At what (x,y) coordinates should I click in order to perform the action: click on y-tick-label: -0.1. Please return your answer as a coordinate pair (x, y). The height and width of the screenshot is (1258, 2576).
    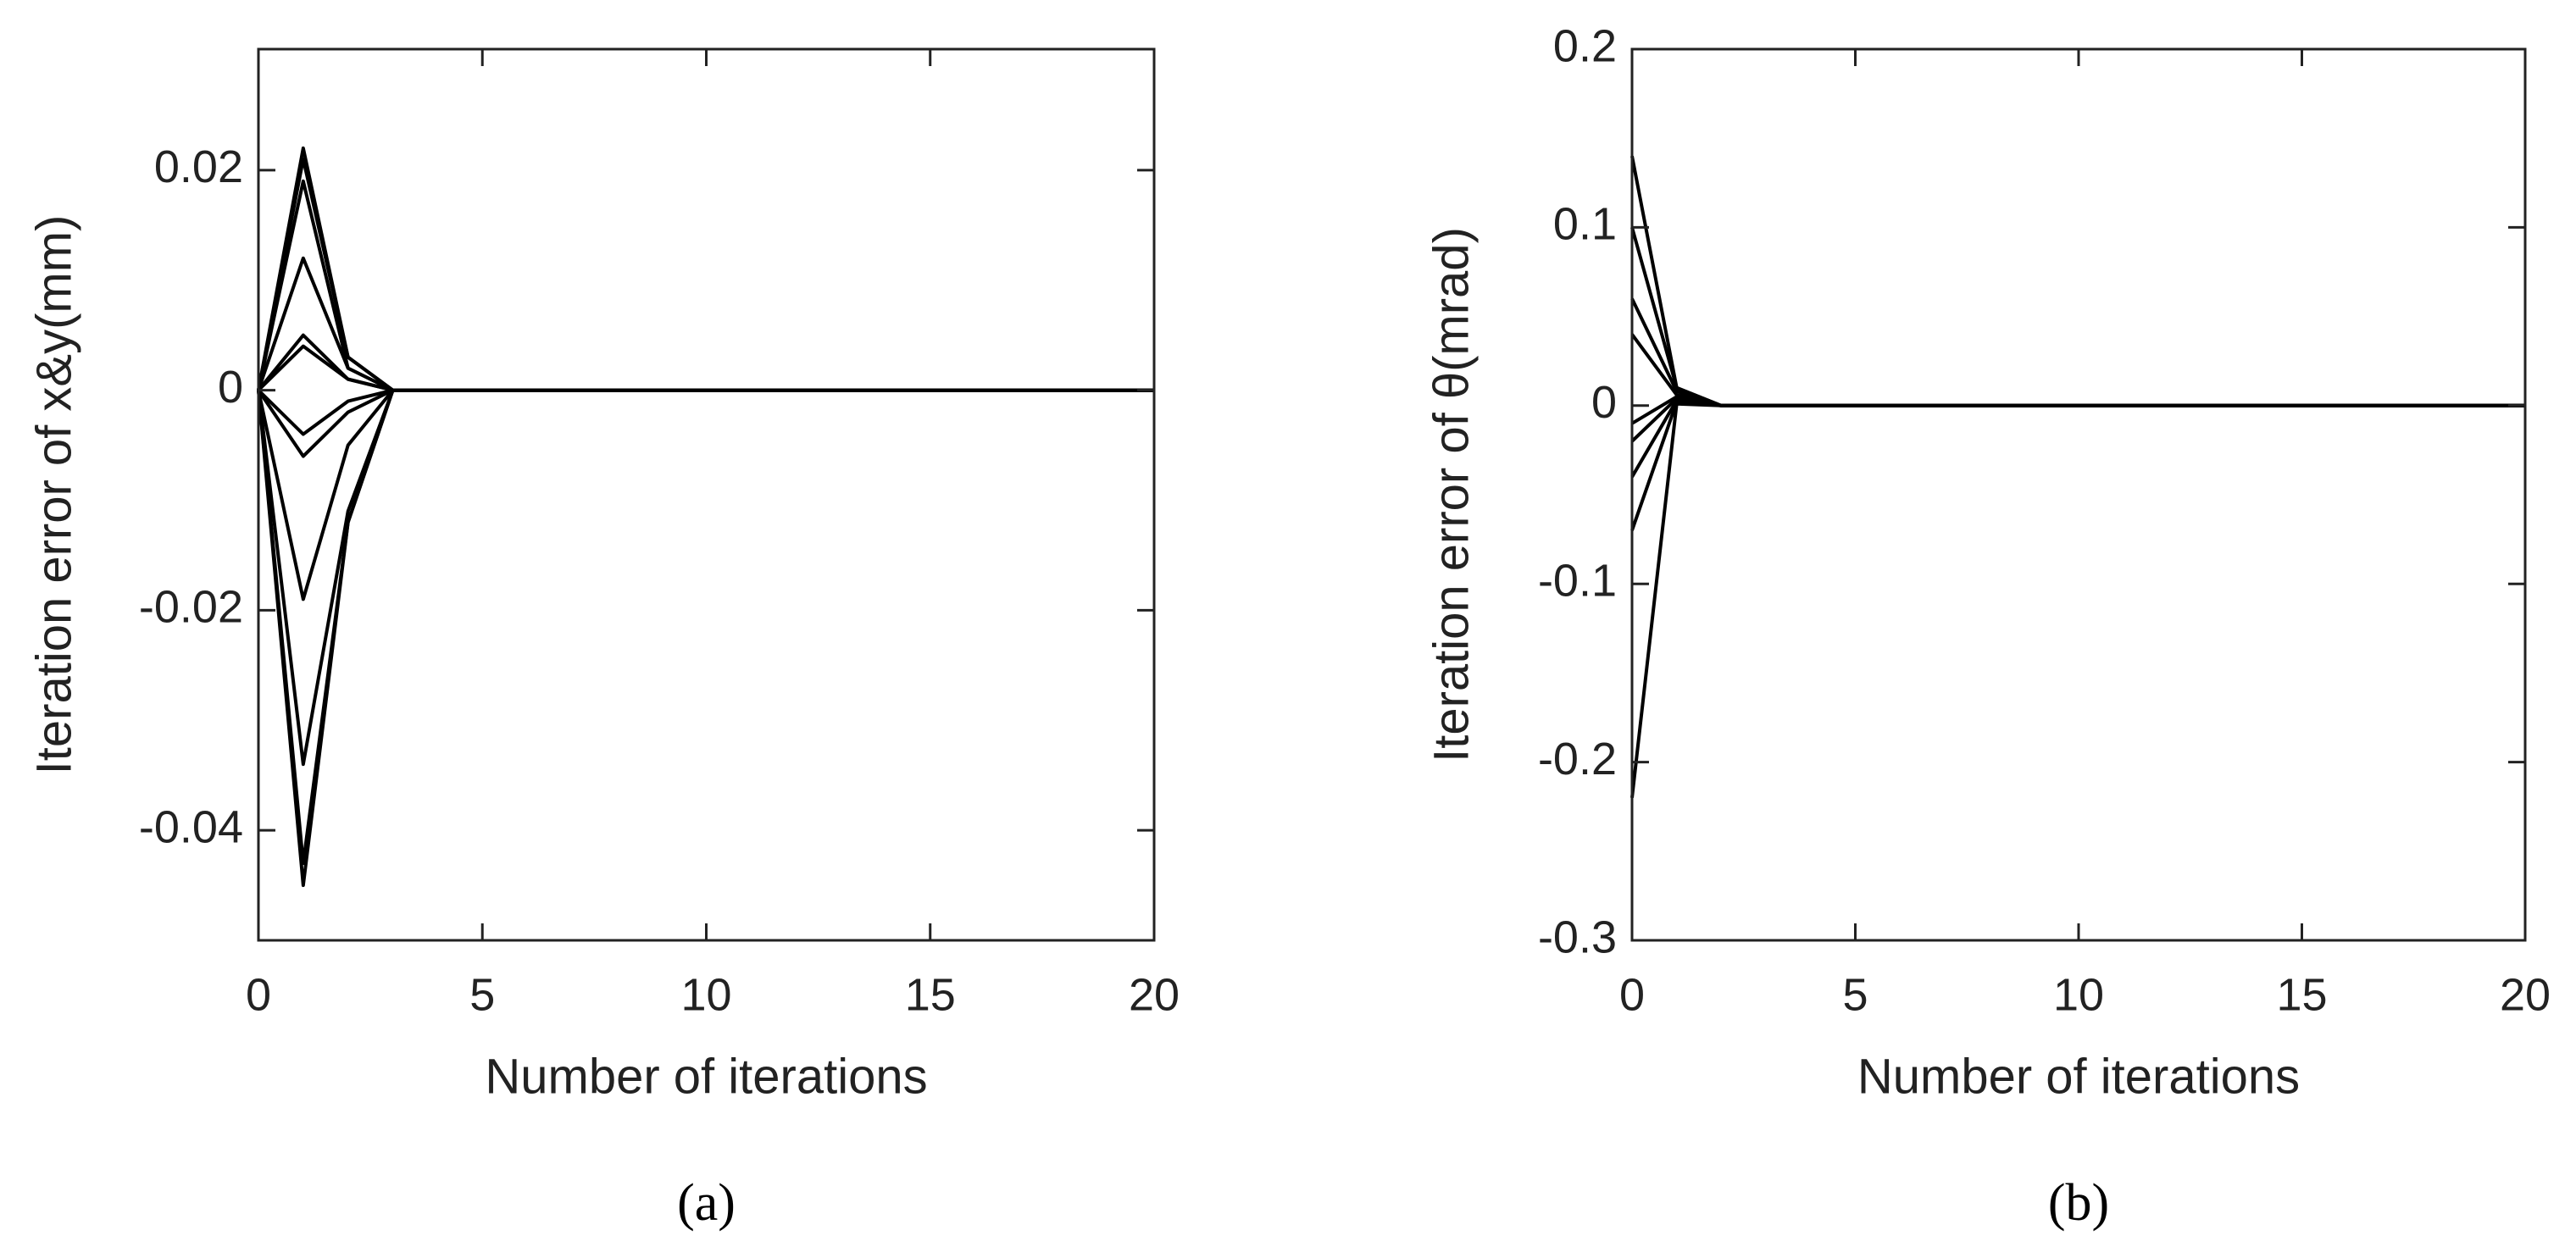
    Looking at the image, I should click on (1577, 581).